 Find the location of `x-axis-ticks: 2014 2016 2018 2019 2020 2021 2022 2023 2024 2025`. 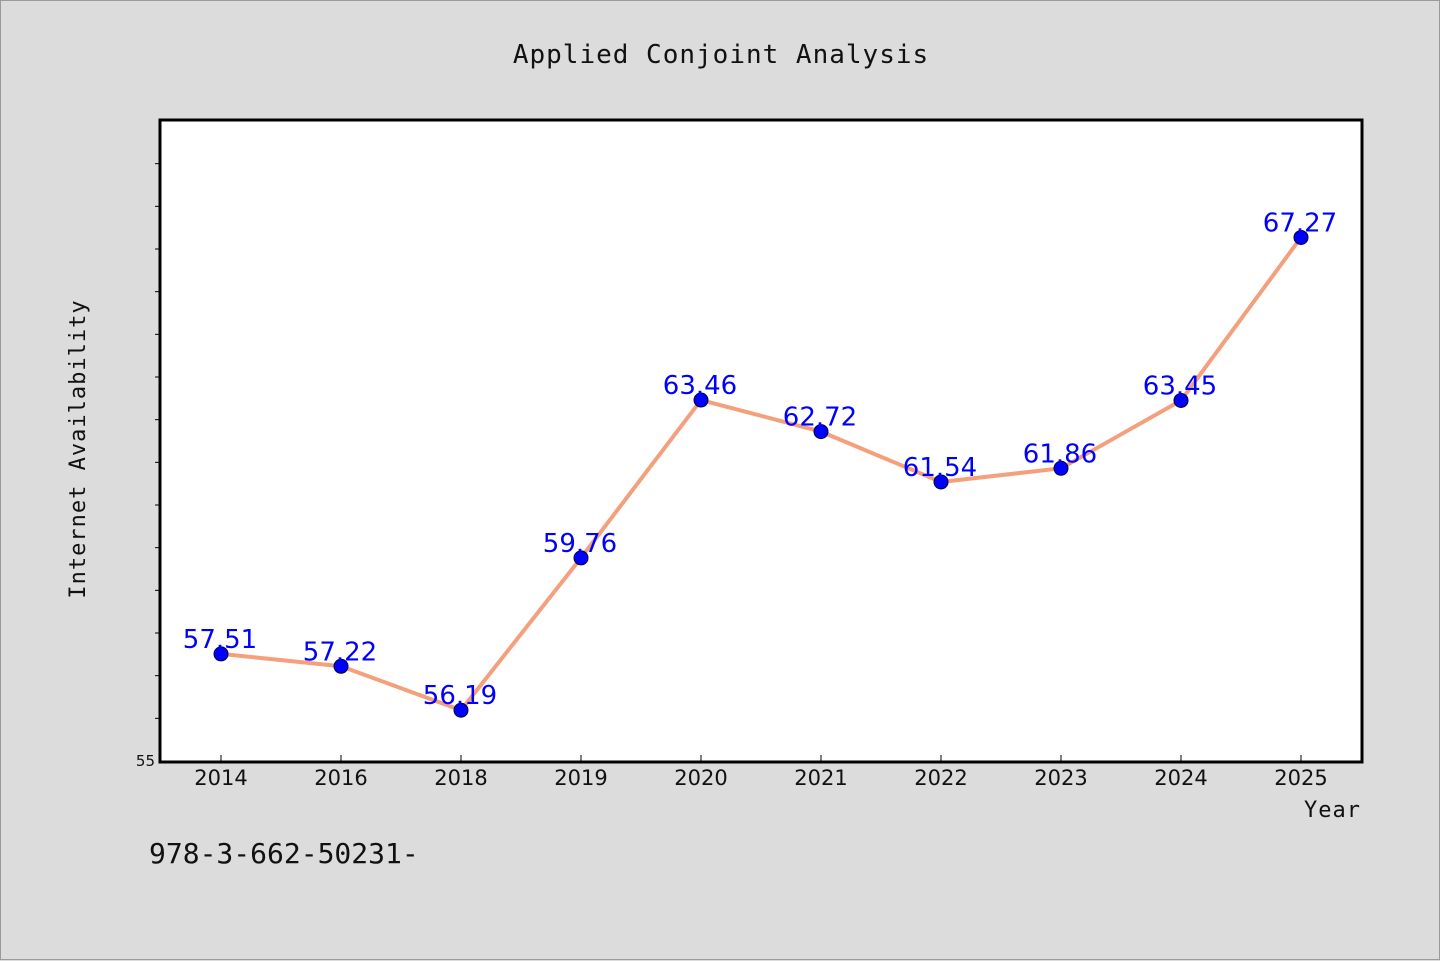

x-axis-ticks: 2014 2016 2018 2019 2020 2021 2022 2023 2024 2025 is located at coordinates (761, 772).